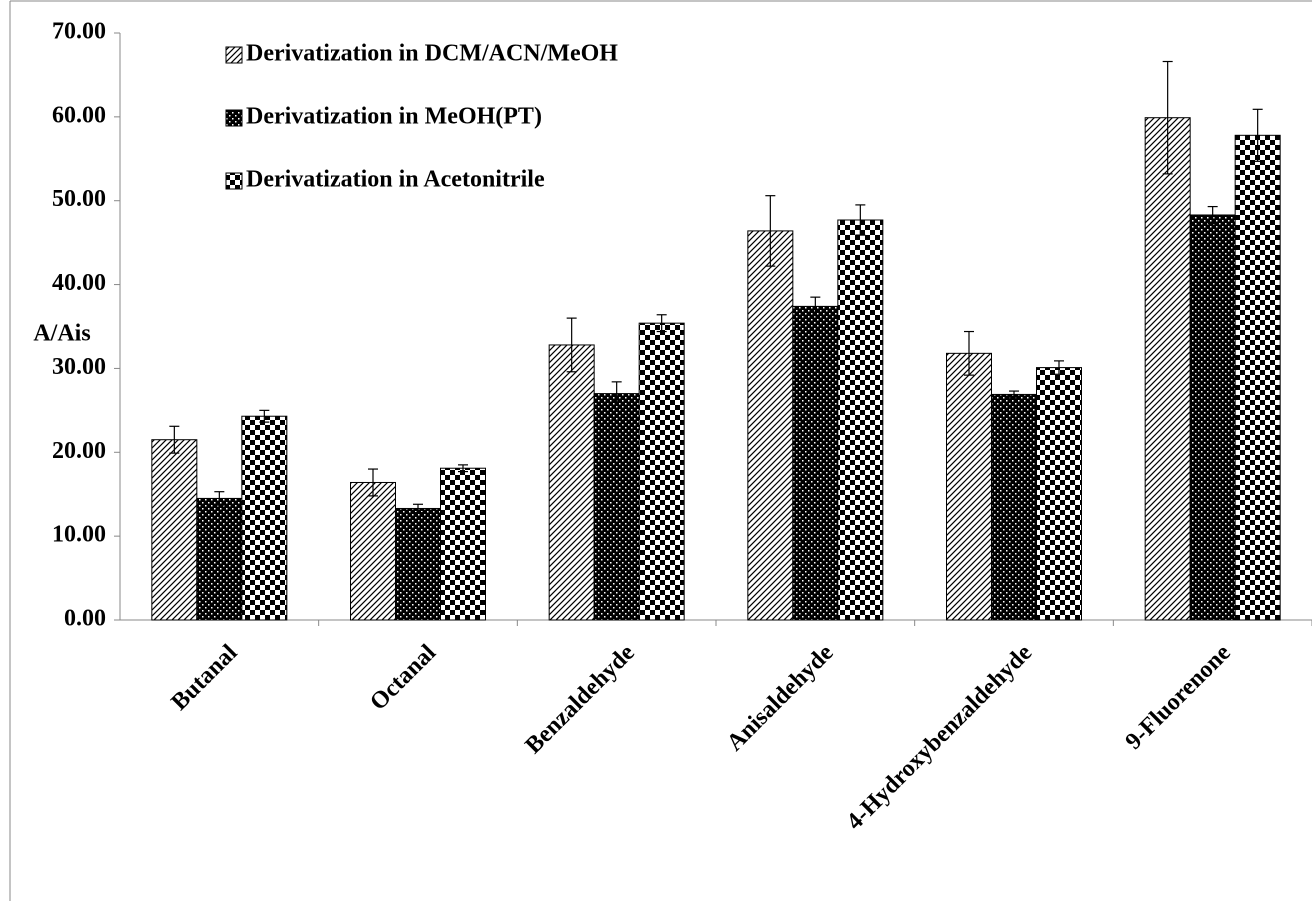 The image size is (1312, 901). What do you see at coordinates (1178, 697) in the screenshot?
I see `x-tick-label: 9-Fluorenone` at bounding box center [1178, 697].